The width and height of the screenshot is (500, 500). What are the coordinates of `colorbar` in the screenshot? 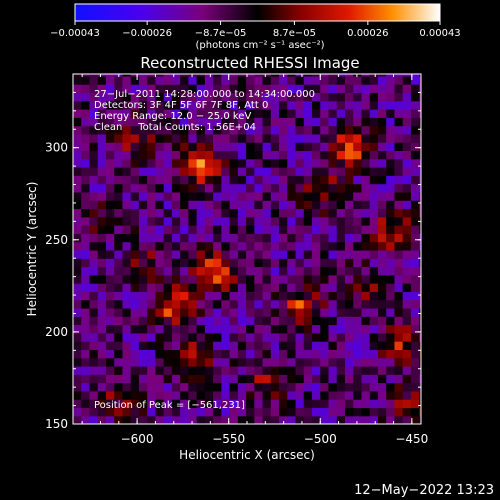 It's located at (257, 12).